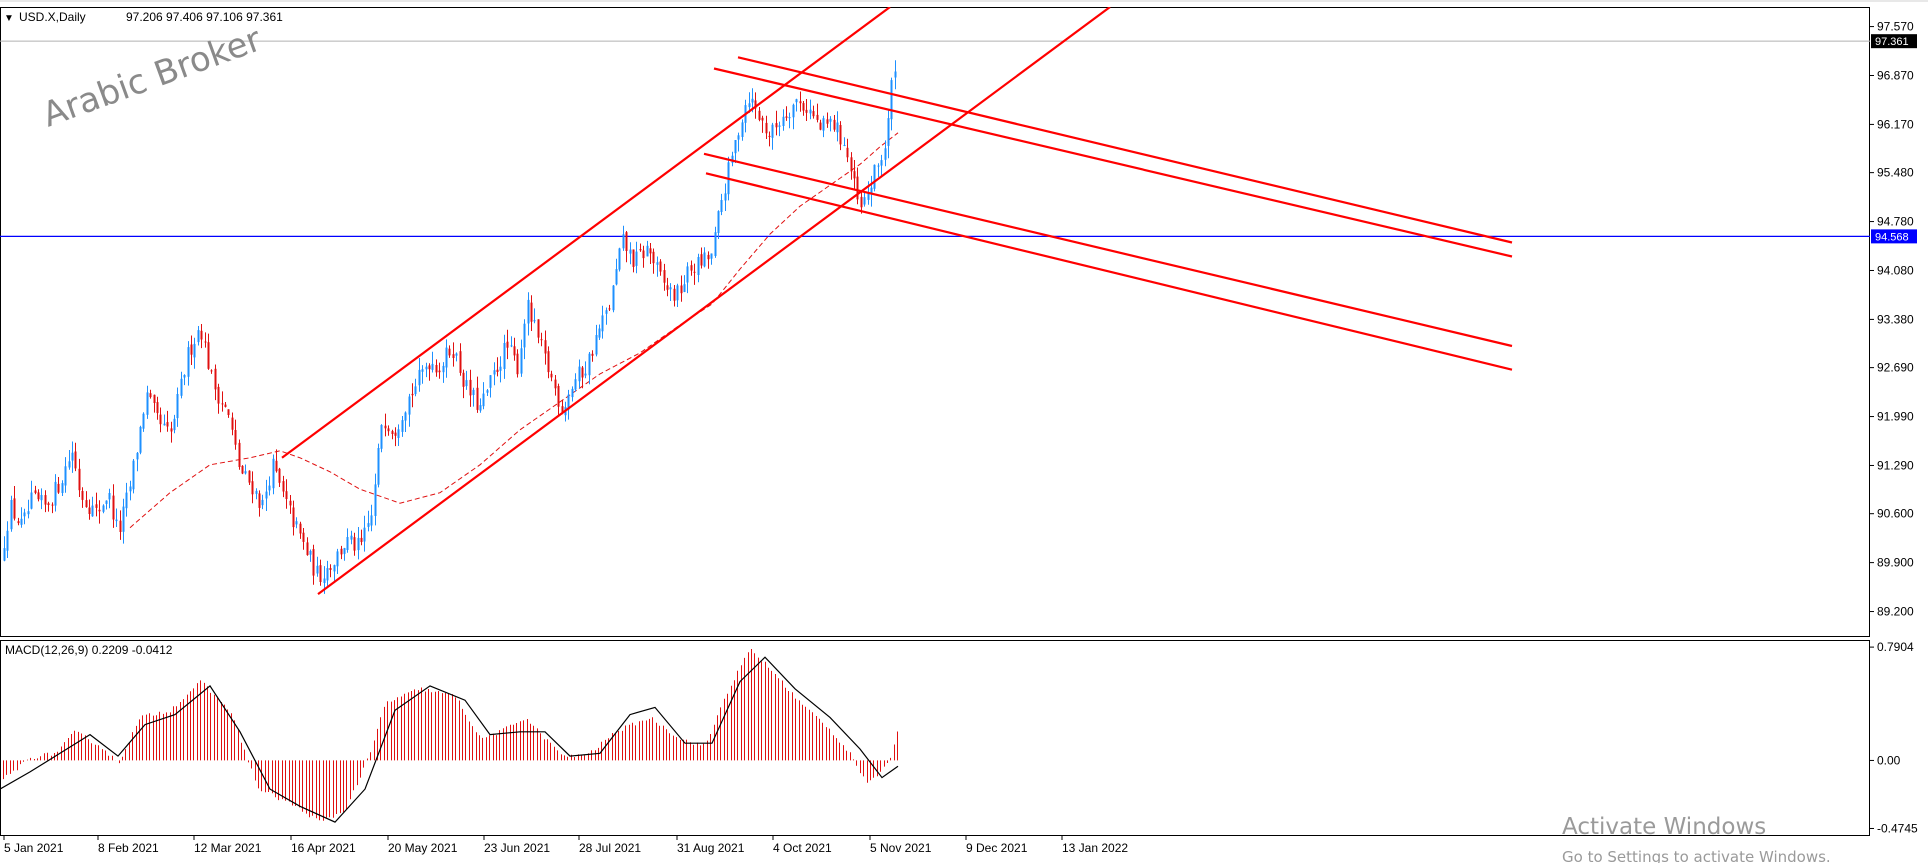  What do you see at coordinates (517, 848) in the screenshot?
I see `date-tick-label: 23 Jun 2021` at bounding box center [517, 848].